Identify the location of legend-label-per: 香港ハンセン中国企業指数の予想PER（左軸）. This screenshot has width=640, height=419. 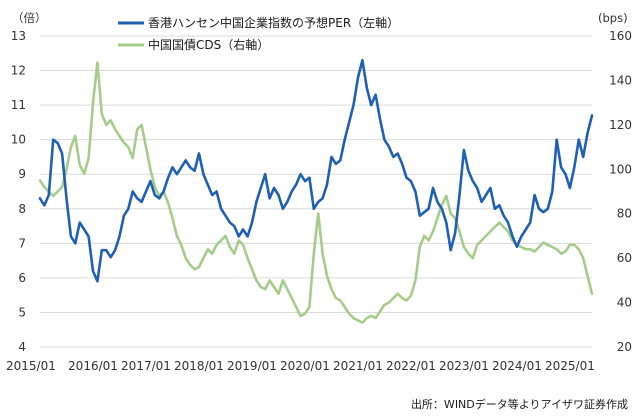
(273, 22).